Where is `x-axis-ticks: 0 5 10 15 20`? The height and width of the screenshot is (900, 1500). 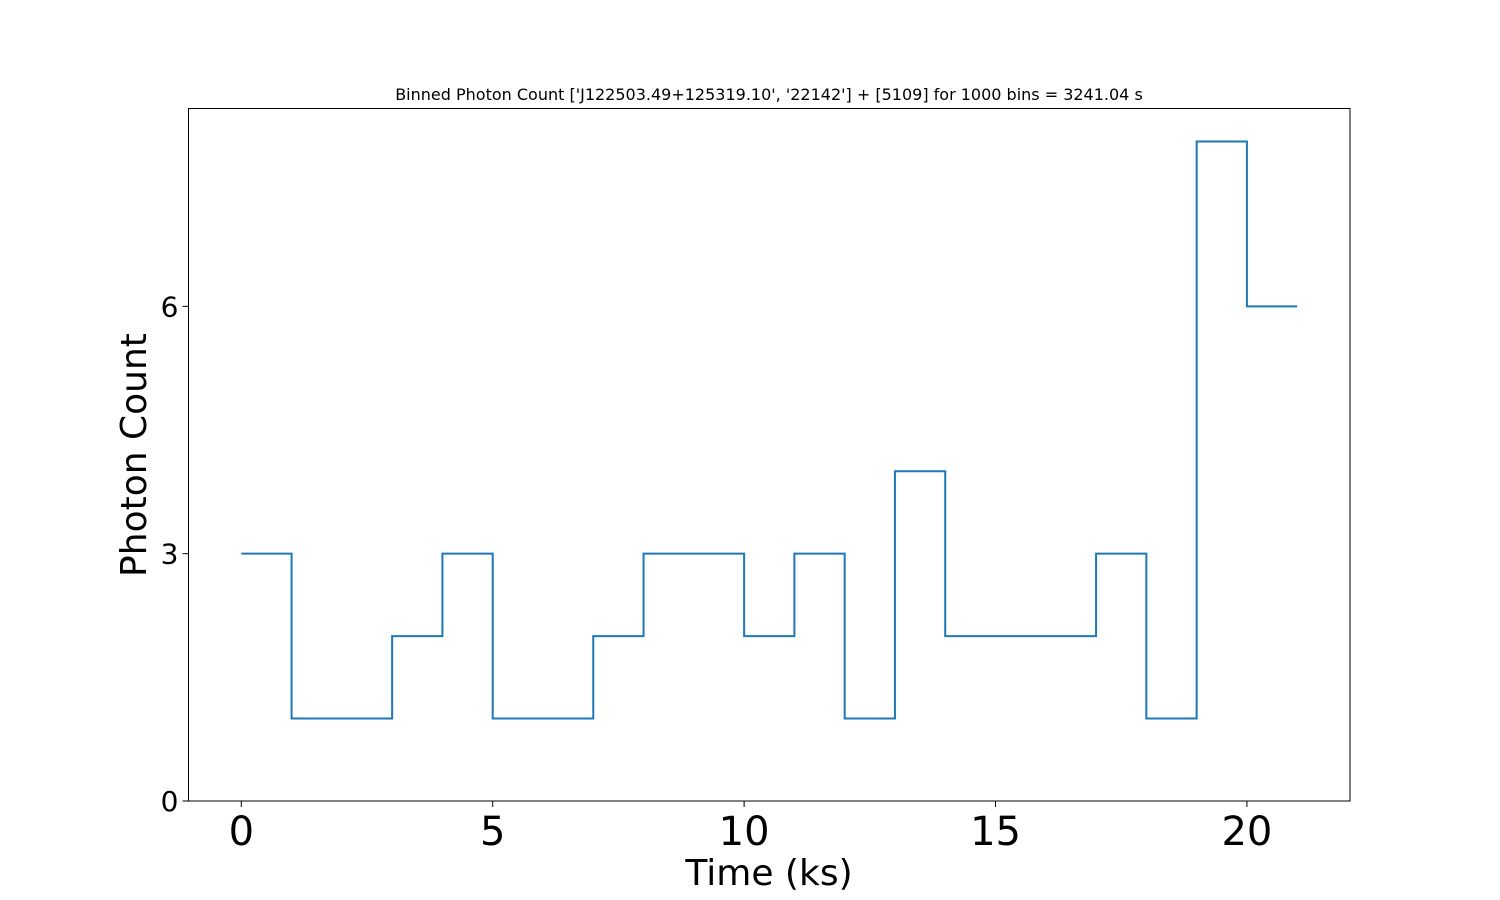
x-axis-ticks: 0 5 10 15 20 is located at coordinates (750, 828).